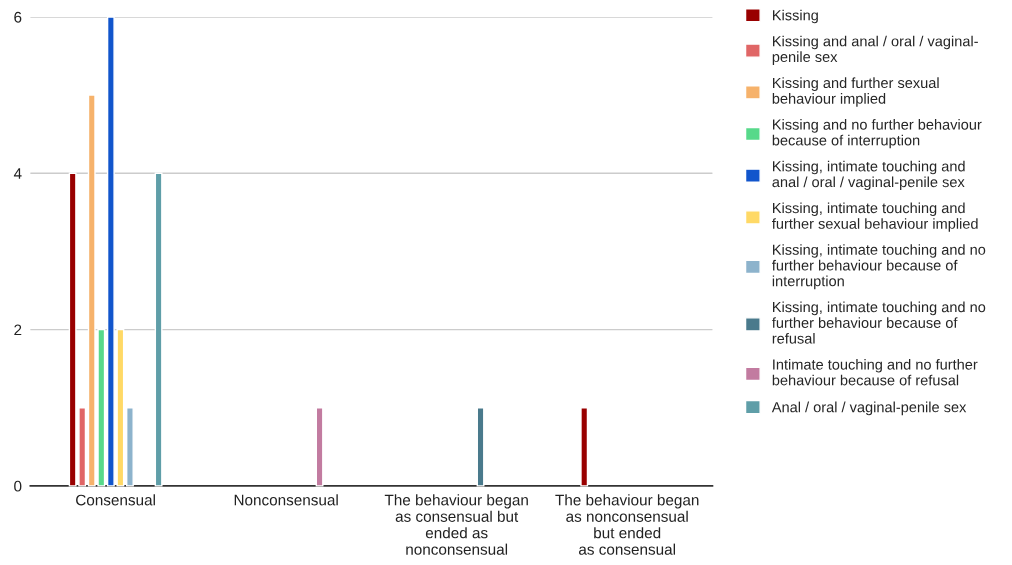 This screenshot has width=1012, height=565. I want to click on x-tick-label: The behaviour began as consensual but ended as nonconsensual, so click(456, 524).